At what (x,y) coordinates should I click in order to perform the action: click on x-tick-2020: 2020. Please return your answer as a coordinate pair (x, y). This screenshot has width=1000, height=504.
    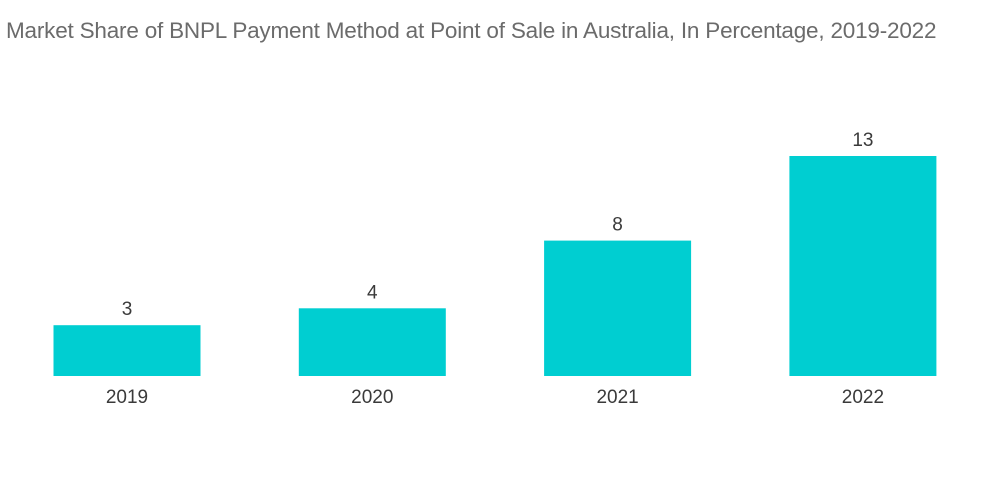
    Looking at the image, I should click on (372, 397).